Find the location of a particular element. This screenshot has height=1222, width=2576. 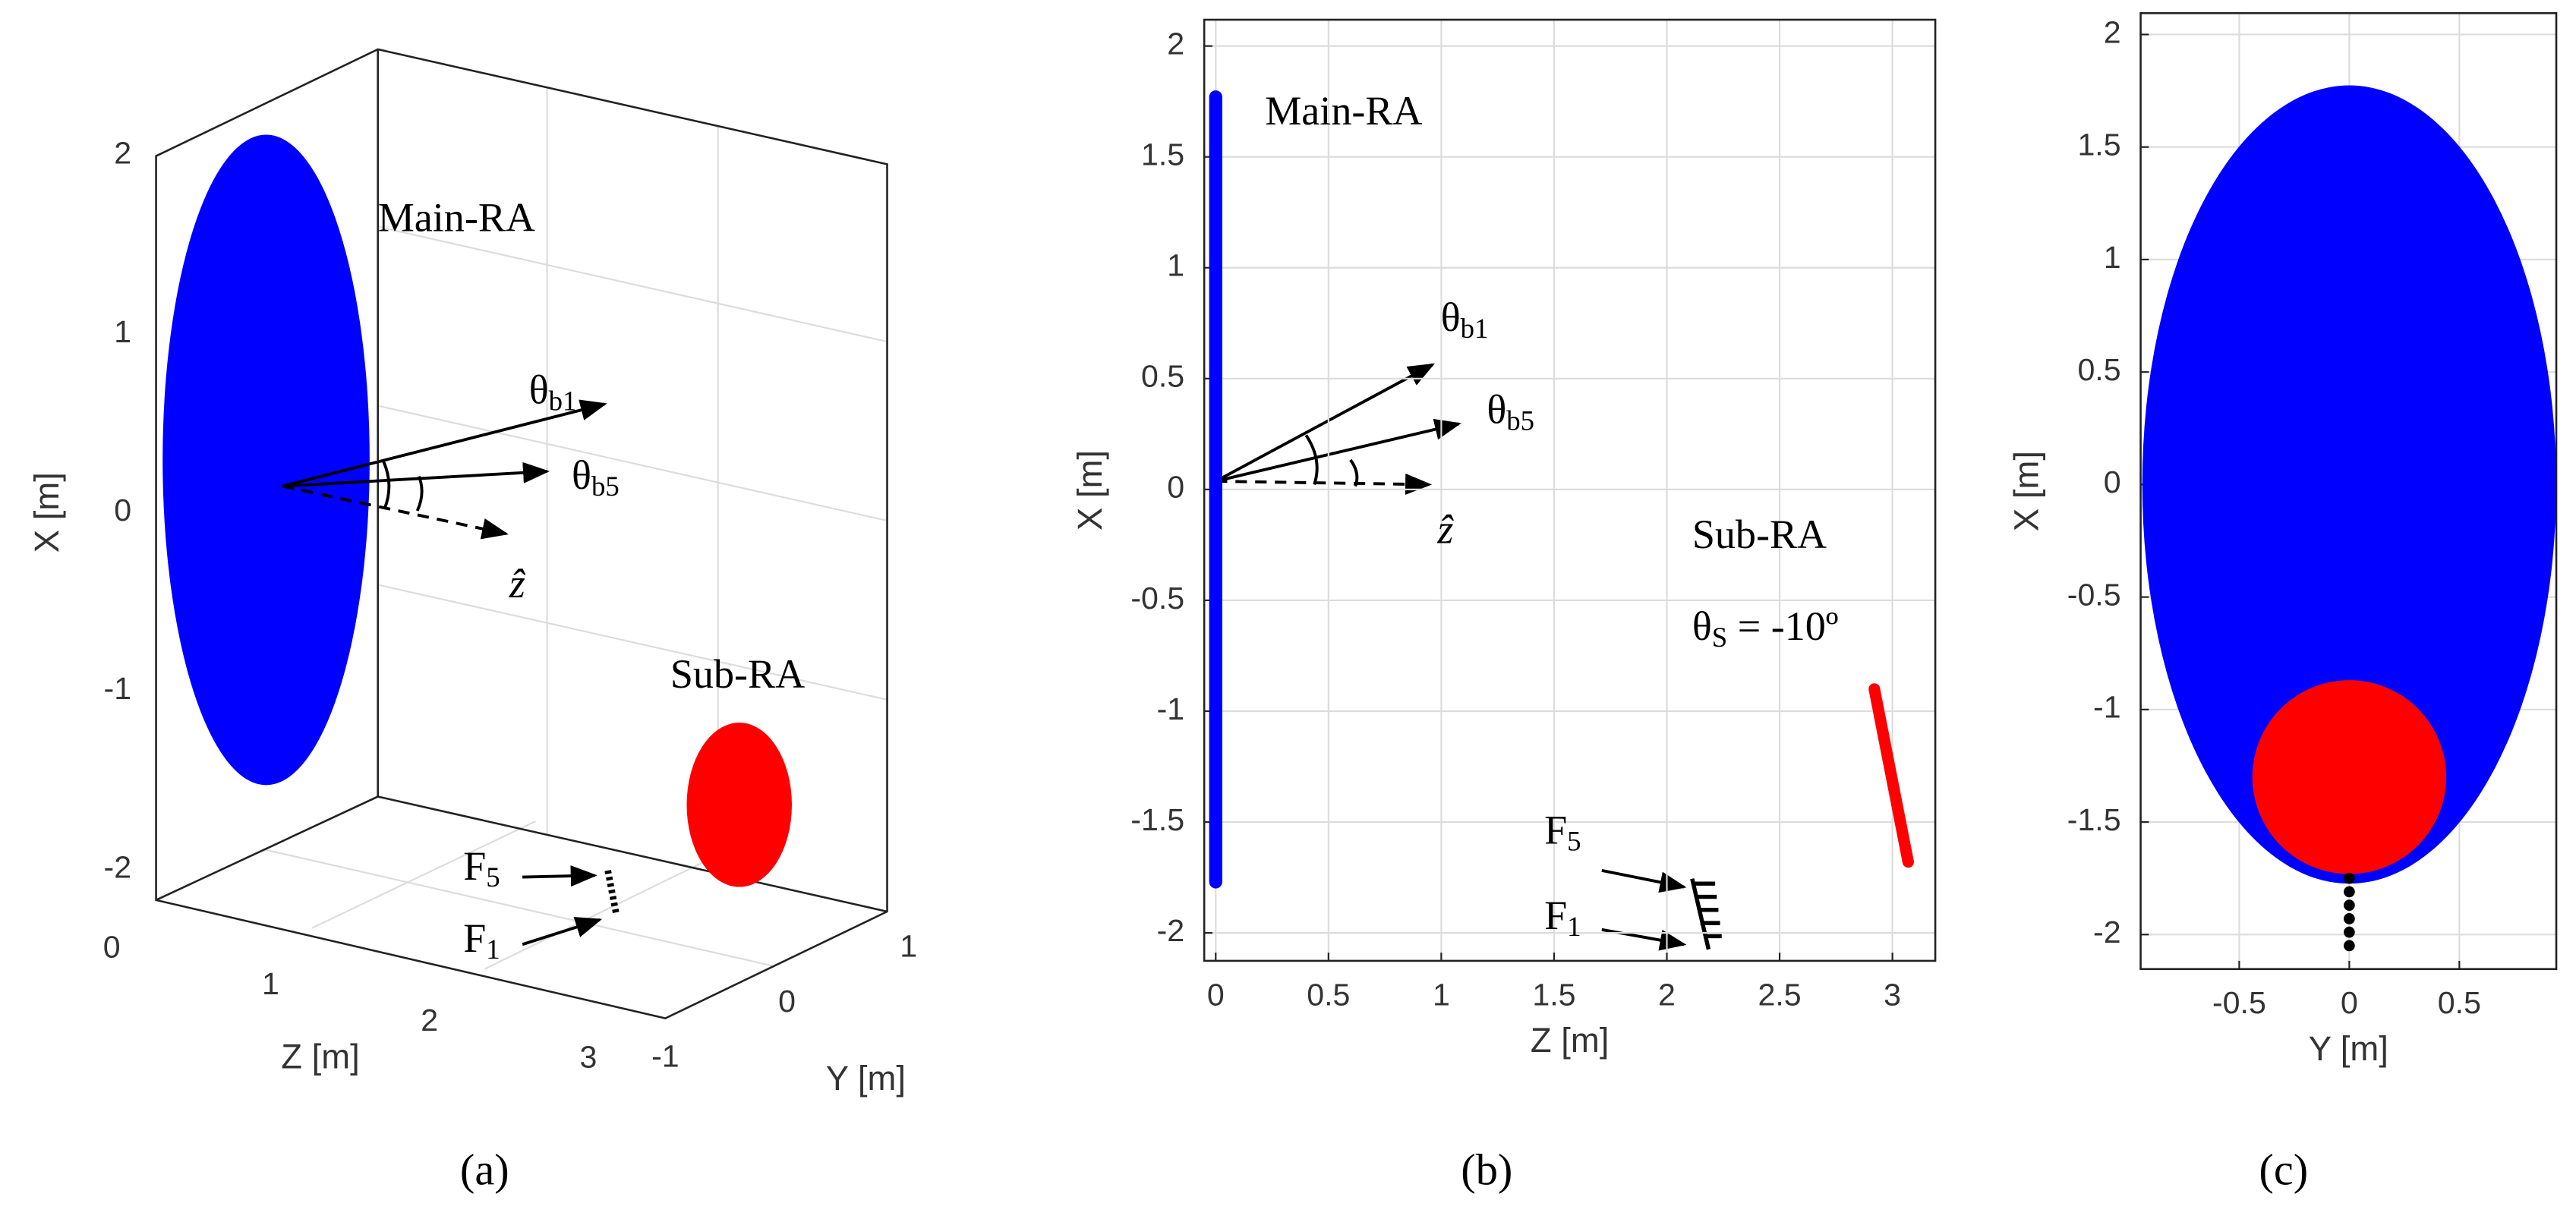

x-tick-label: -1 is located at coordinates (118, 688).